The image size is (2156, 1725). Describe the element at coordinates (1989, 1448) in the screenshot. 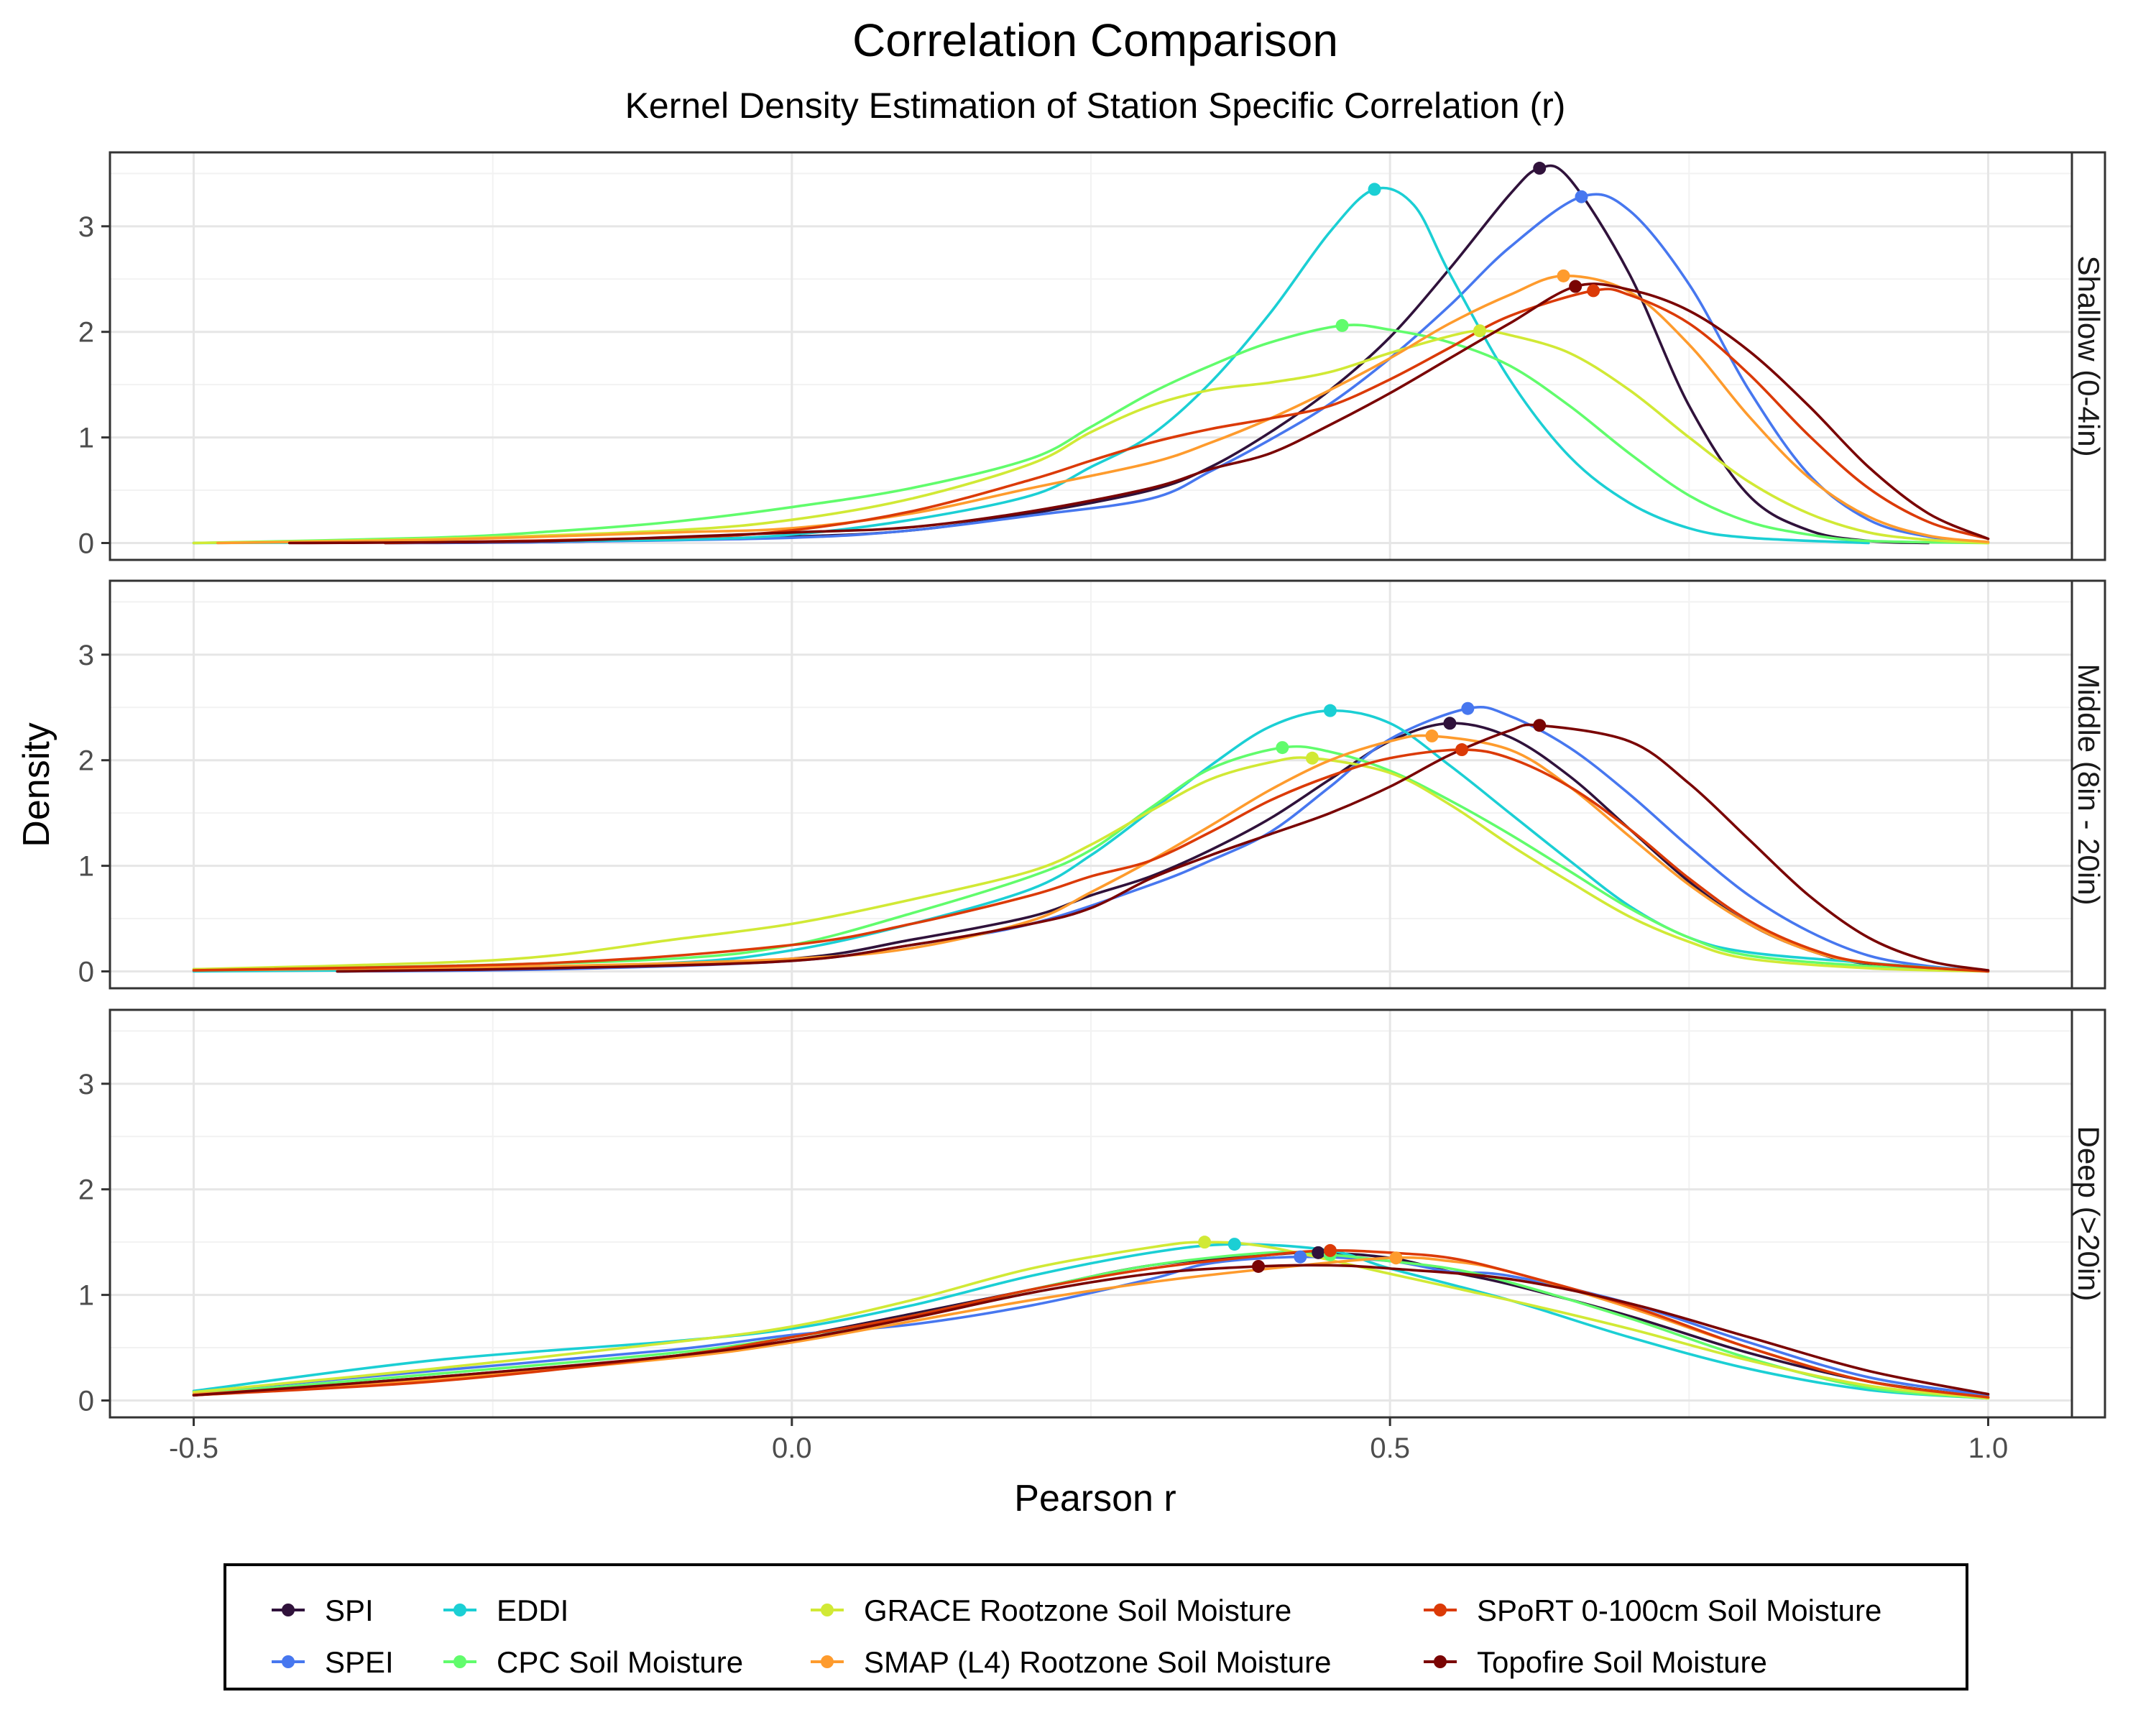

I see `x-tick-label: 1.0` at that location.